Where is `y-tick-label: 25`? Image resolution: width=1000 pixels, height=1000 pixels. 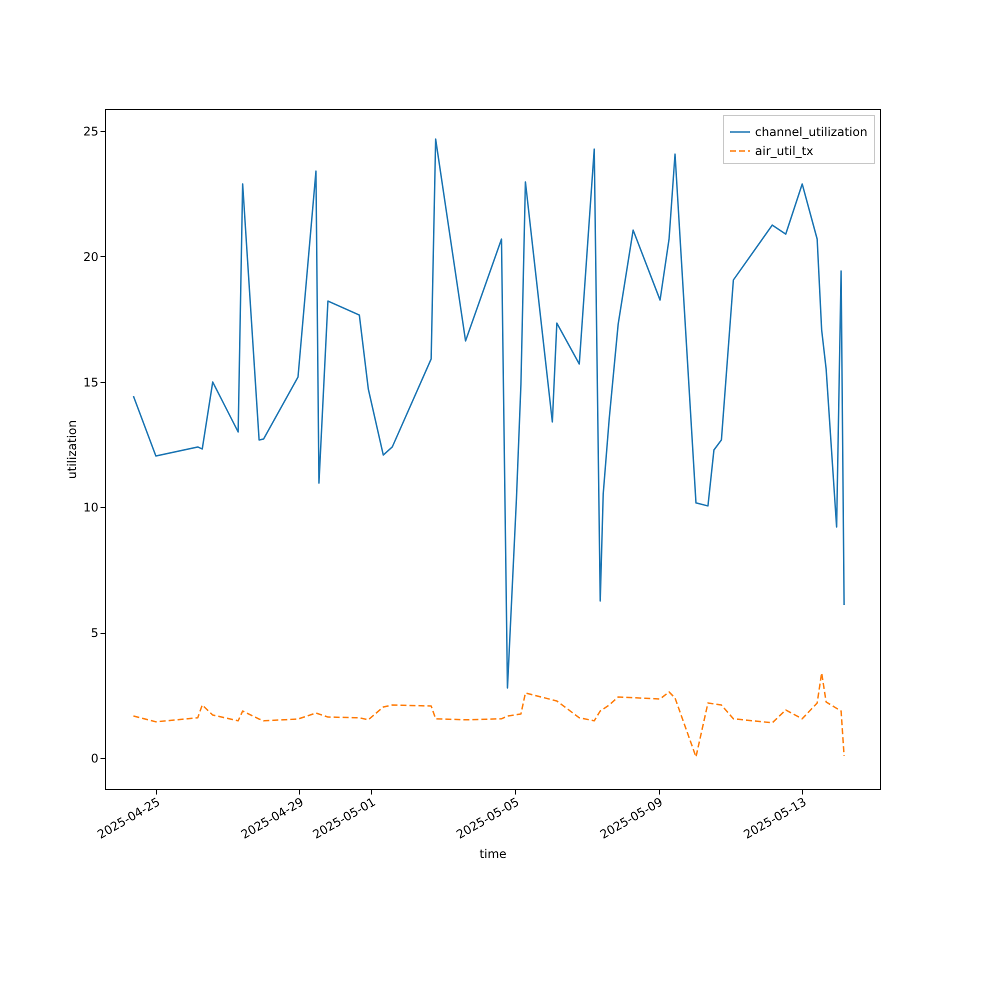
y-tick-label: 25 is located at coordinates (90, 131).